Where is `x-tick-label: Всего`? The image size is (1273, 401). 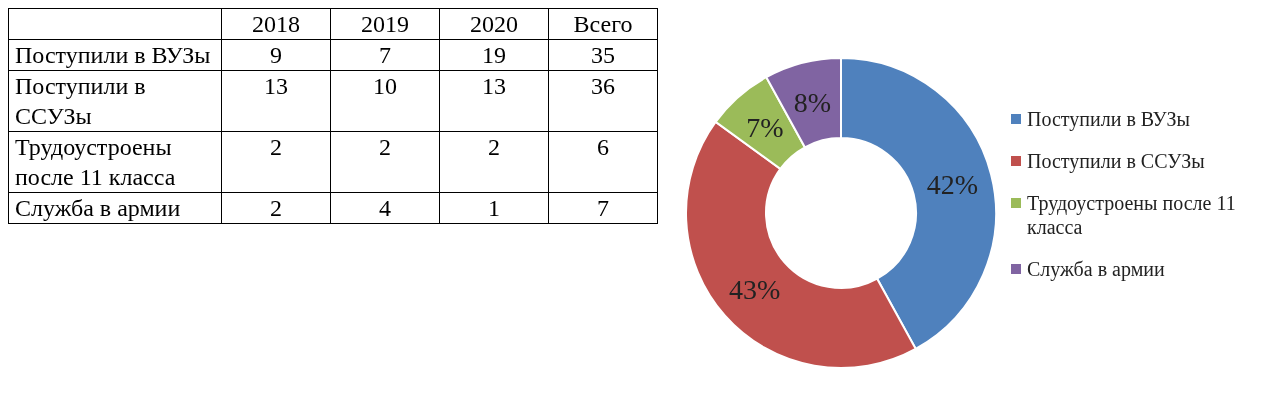
x-tick-label: Всего is located at coordinates (603, 24).